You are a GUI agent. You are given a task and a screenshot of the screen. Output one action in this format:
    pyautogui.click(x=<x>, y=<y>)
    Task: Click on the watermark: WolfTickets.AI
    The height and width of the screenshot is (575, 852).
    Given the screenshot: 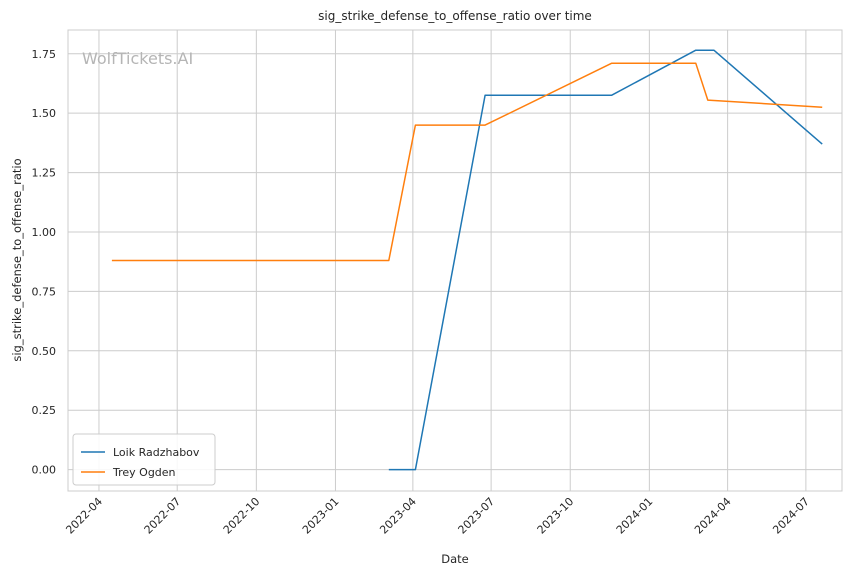 What is the action you would take?
    pyautogui.click(x=137, y=58)
    